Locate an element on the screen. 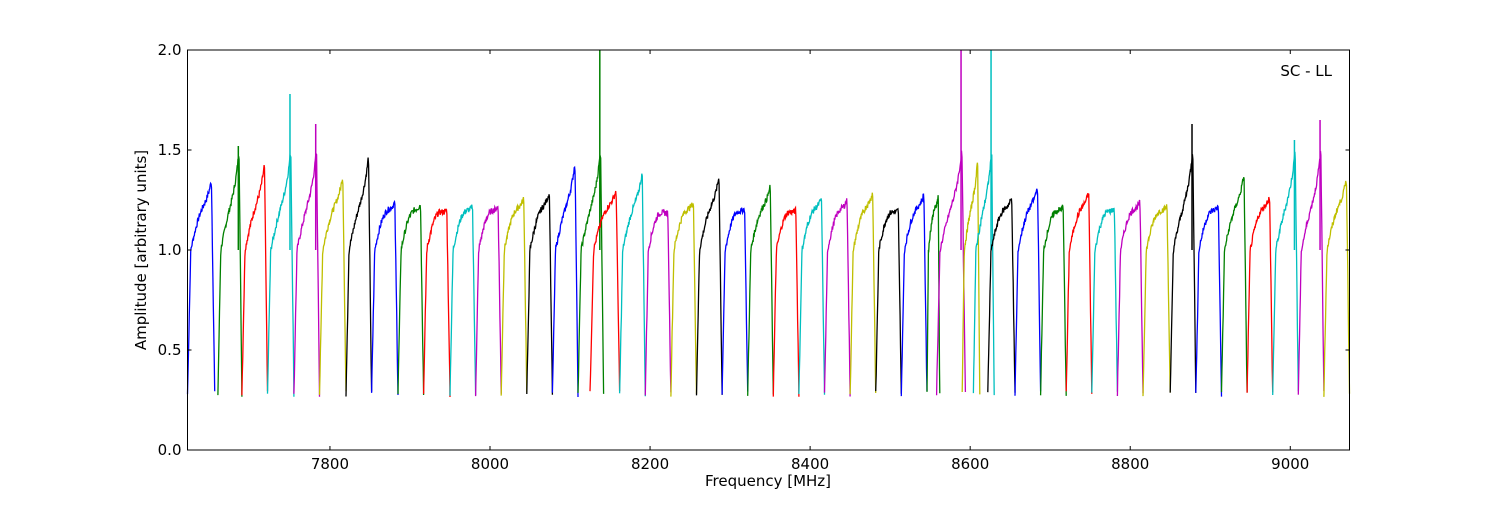  x-tick-label: 8200 is located at coordinates (650, 464).